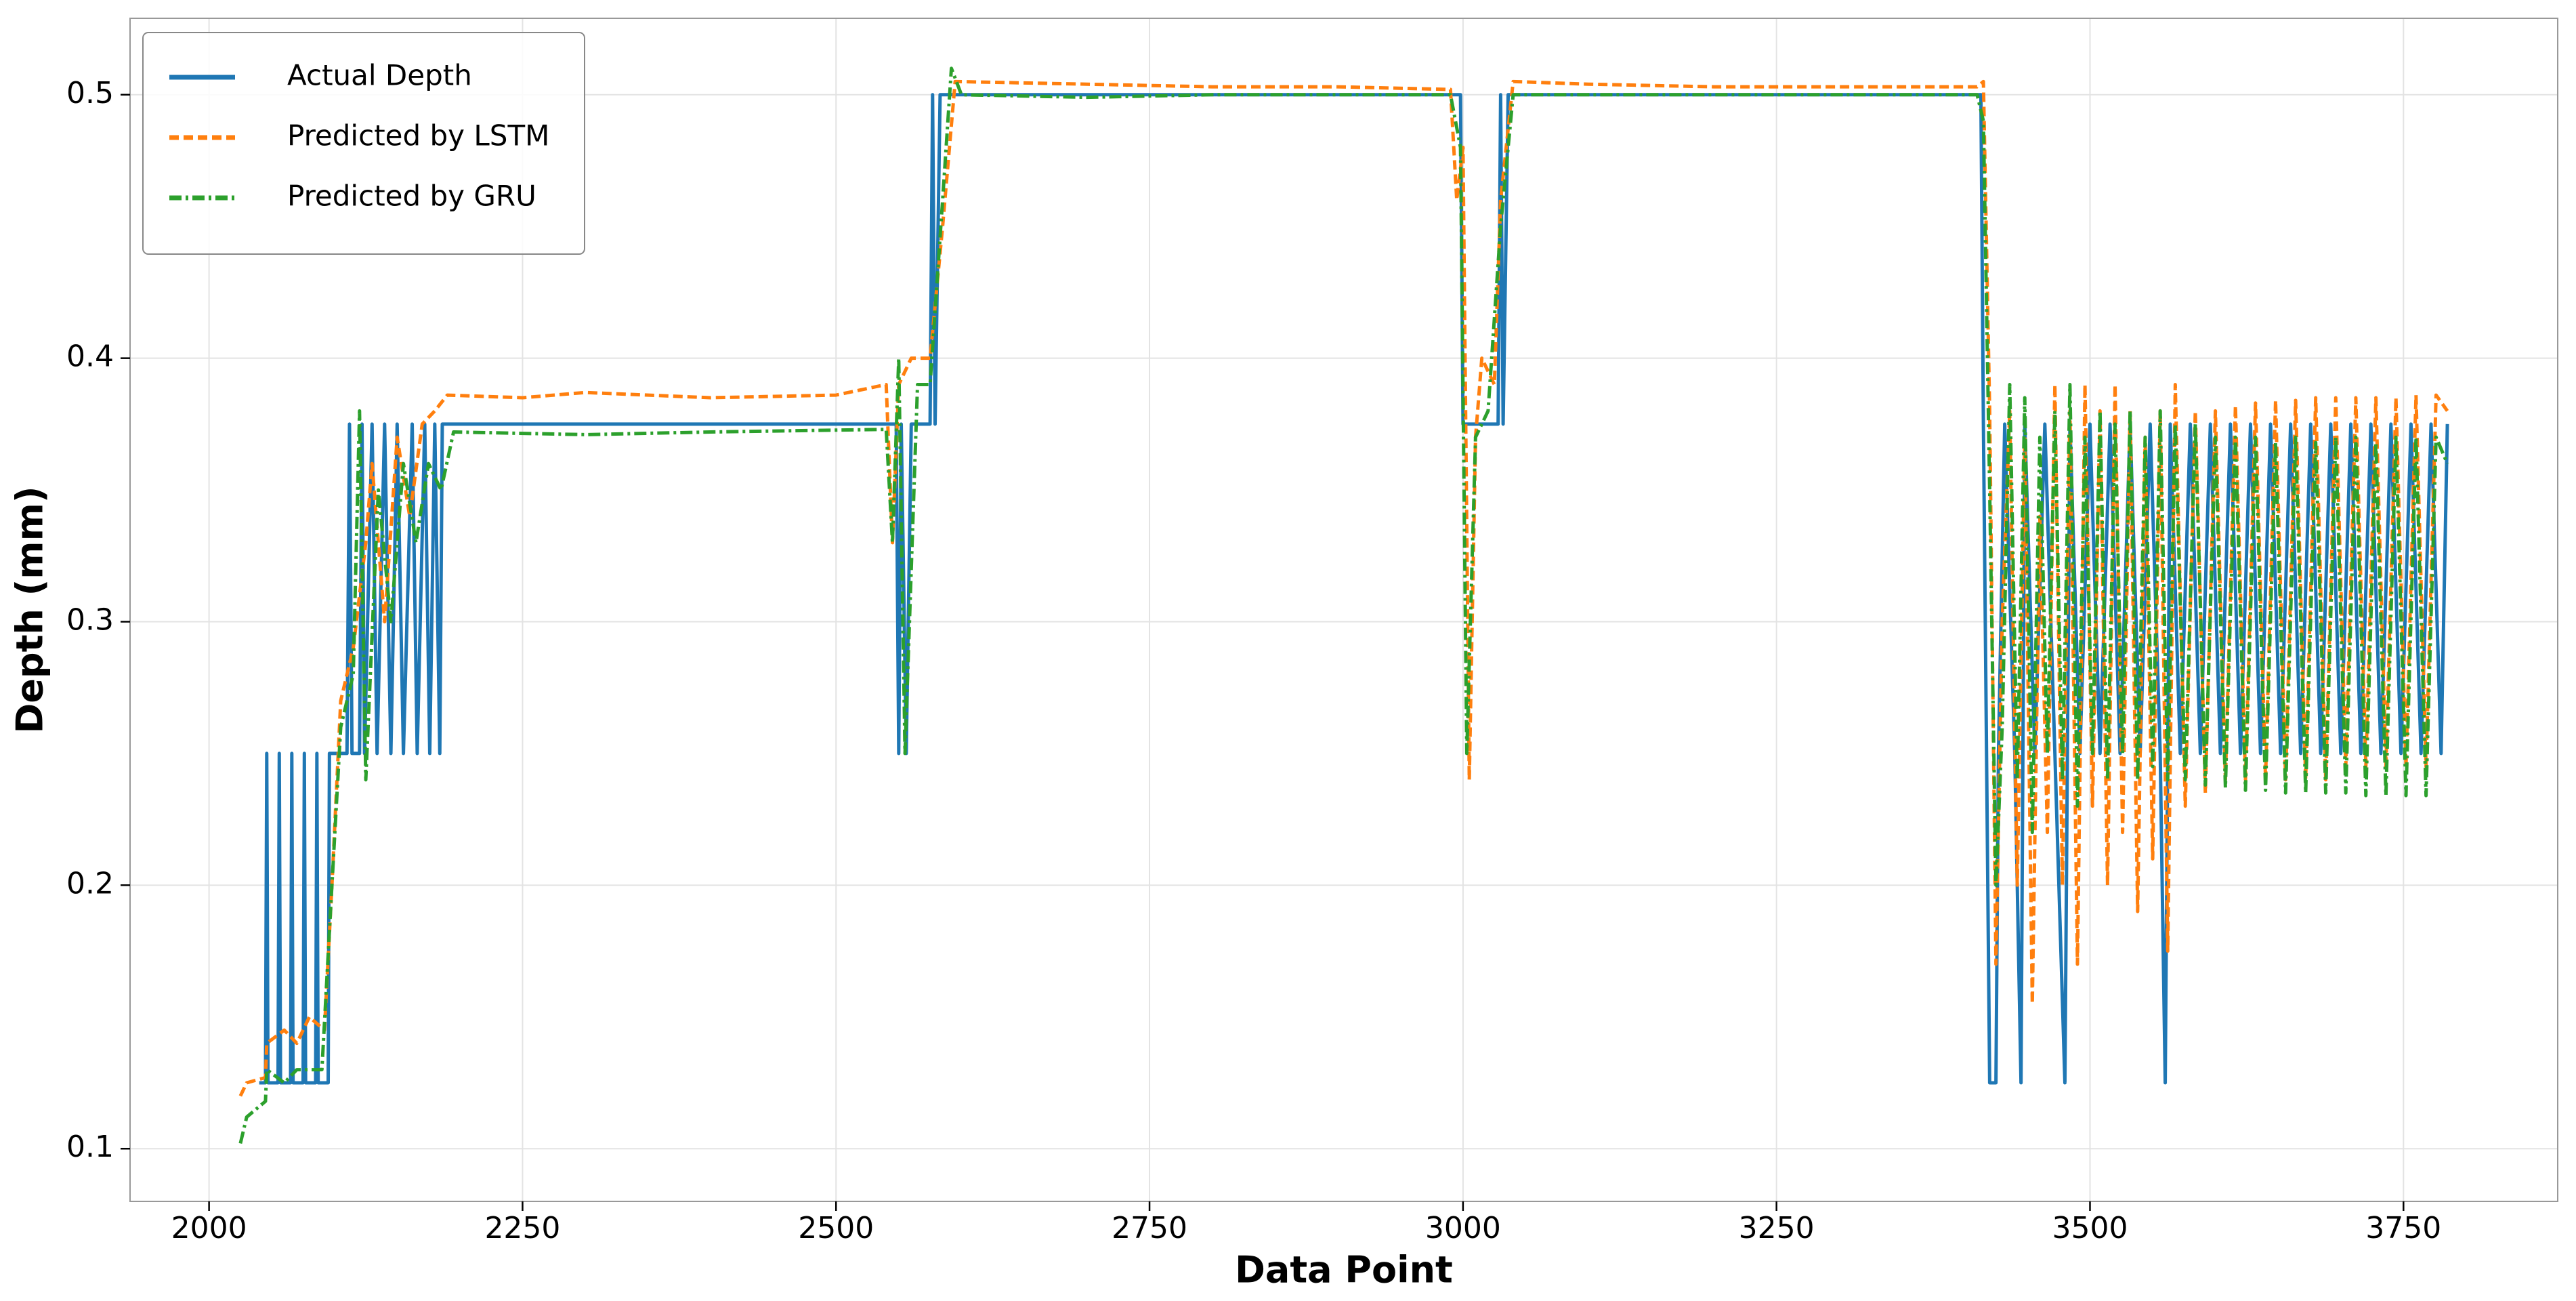  What do you see at coordinates (1777, 1228) in the screenshot?
I see `x-tick-label: 3250` at bounding box center [1777, 1228].